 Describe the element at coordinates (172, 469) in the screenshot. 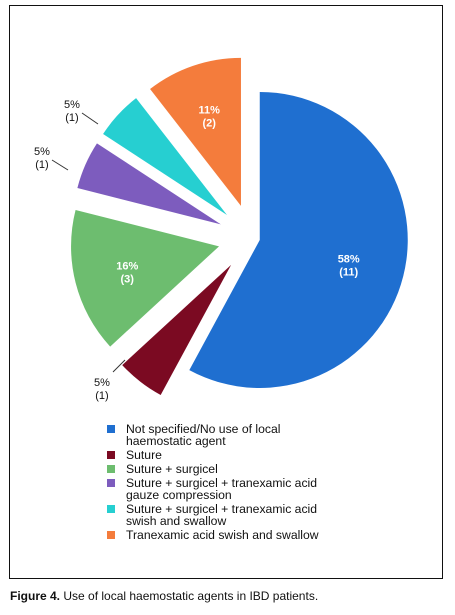

I see `legend-label: Suture + surgicel` at that location.